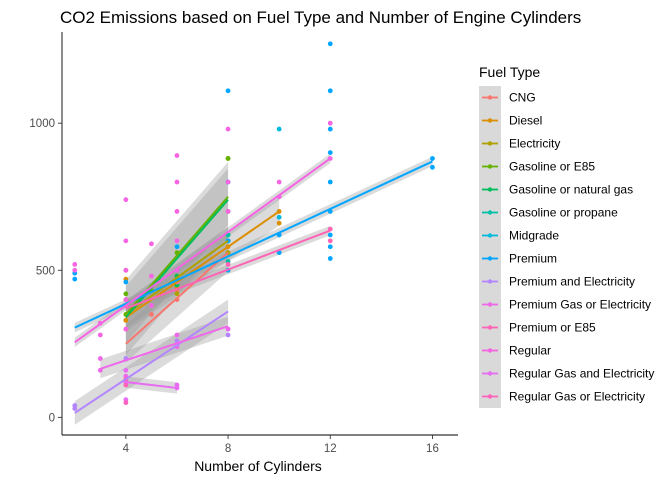 The image size is (672, 480). I want to click on legend-key-regular-gas-or-electricity, so click(490, 396).